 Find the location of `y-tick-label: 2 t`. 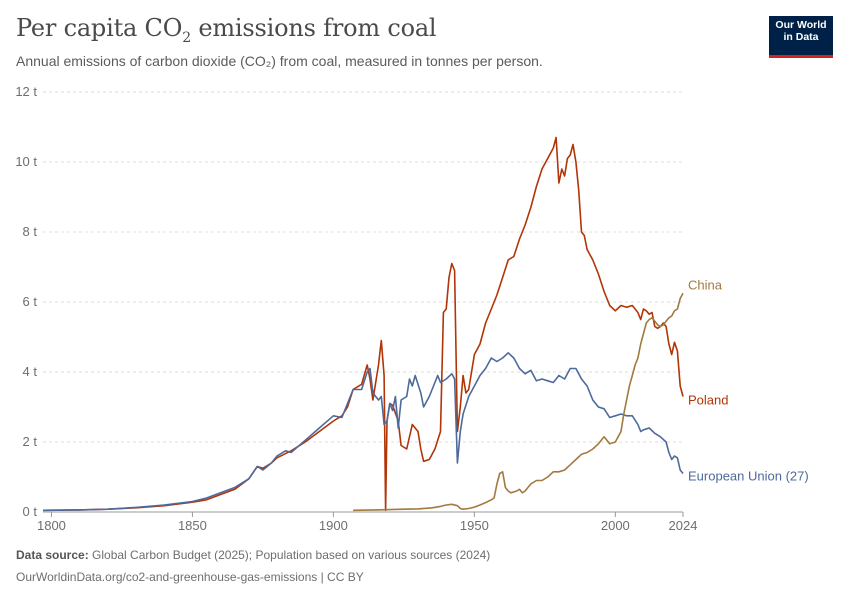

y-tick-label: 2 t is located at coordinates (30, 441).